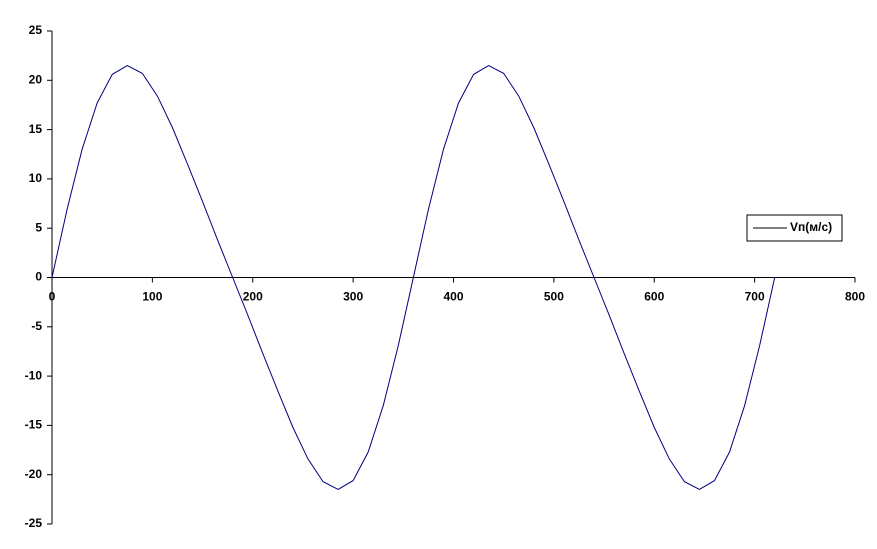 This screenshot has width=877, height=549. I want to click on x-tick-label: 600, so click(654, 297).